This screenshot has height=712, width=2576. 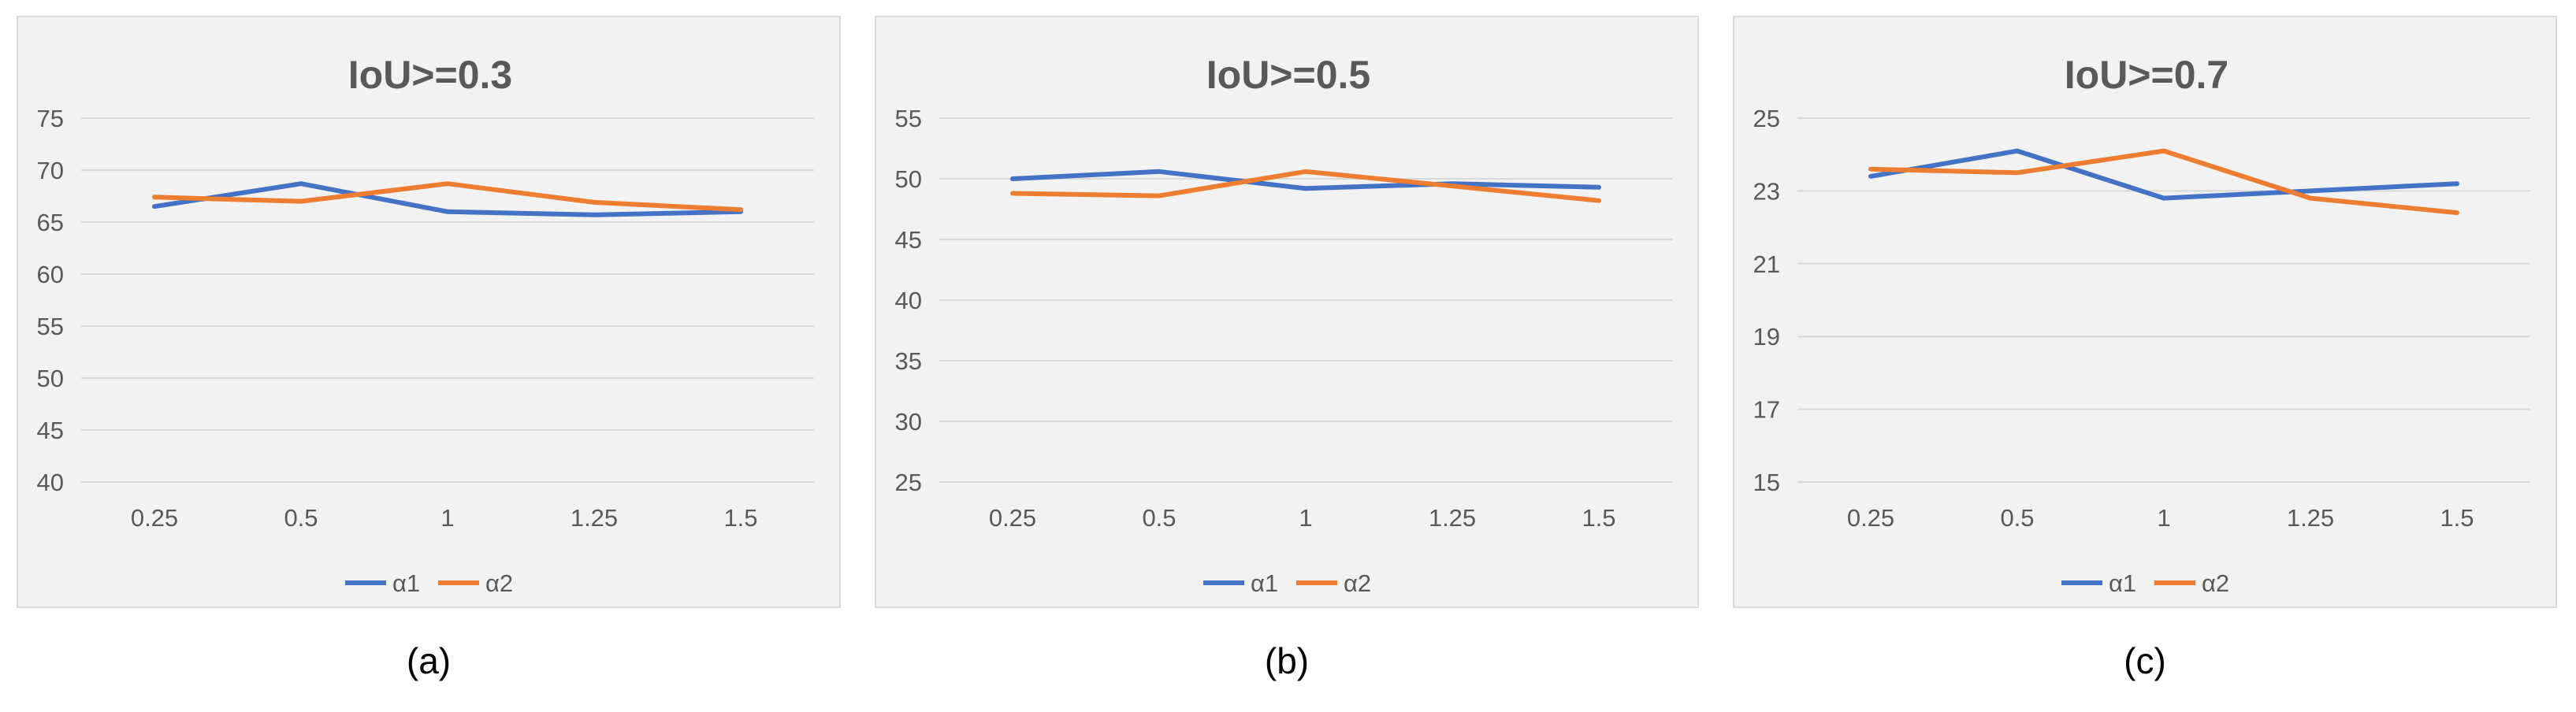 What do you see at coordinates (50, 170) in the screenshot?
I see `y-tick-label: 70` at bounding box center [50, 170].